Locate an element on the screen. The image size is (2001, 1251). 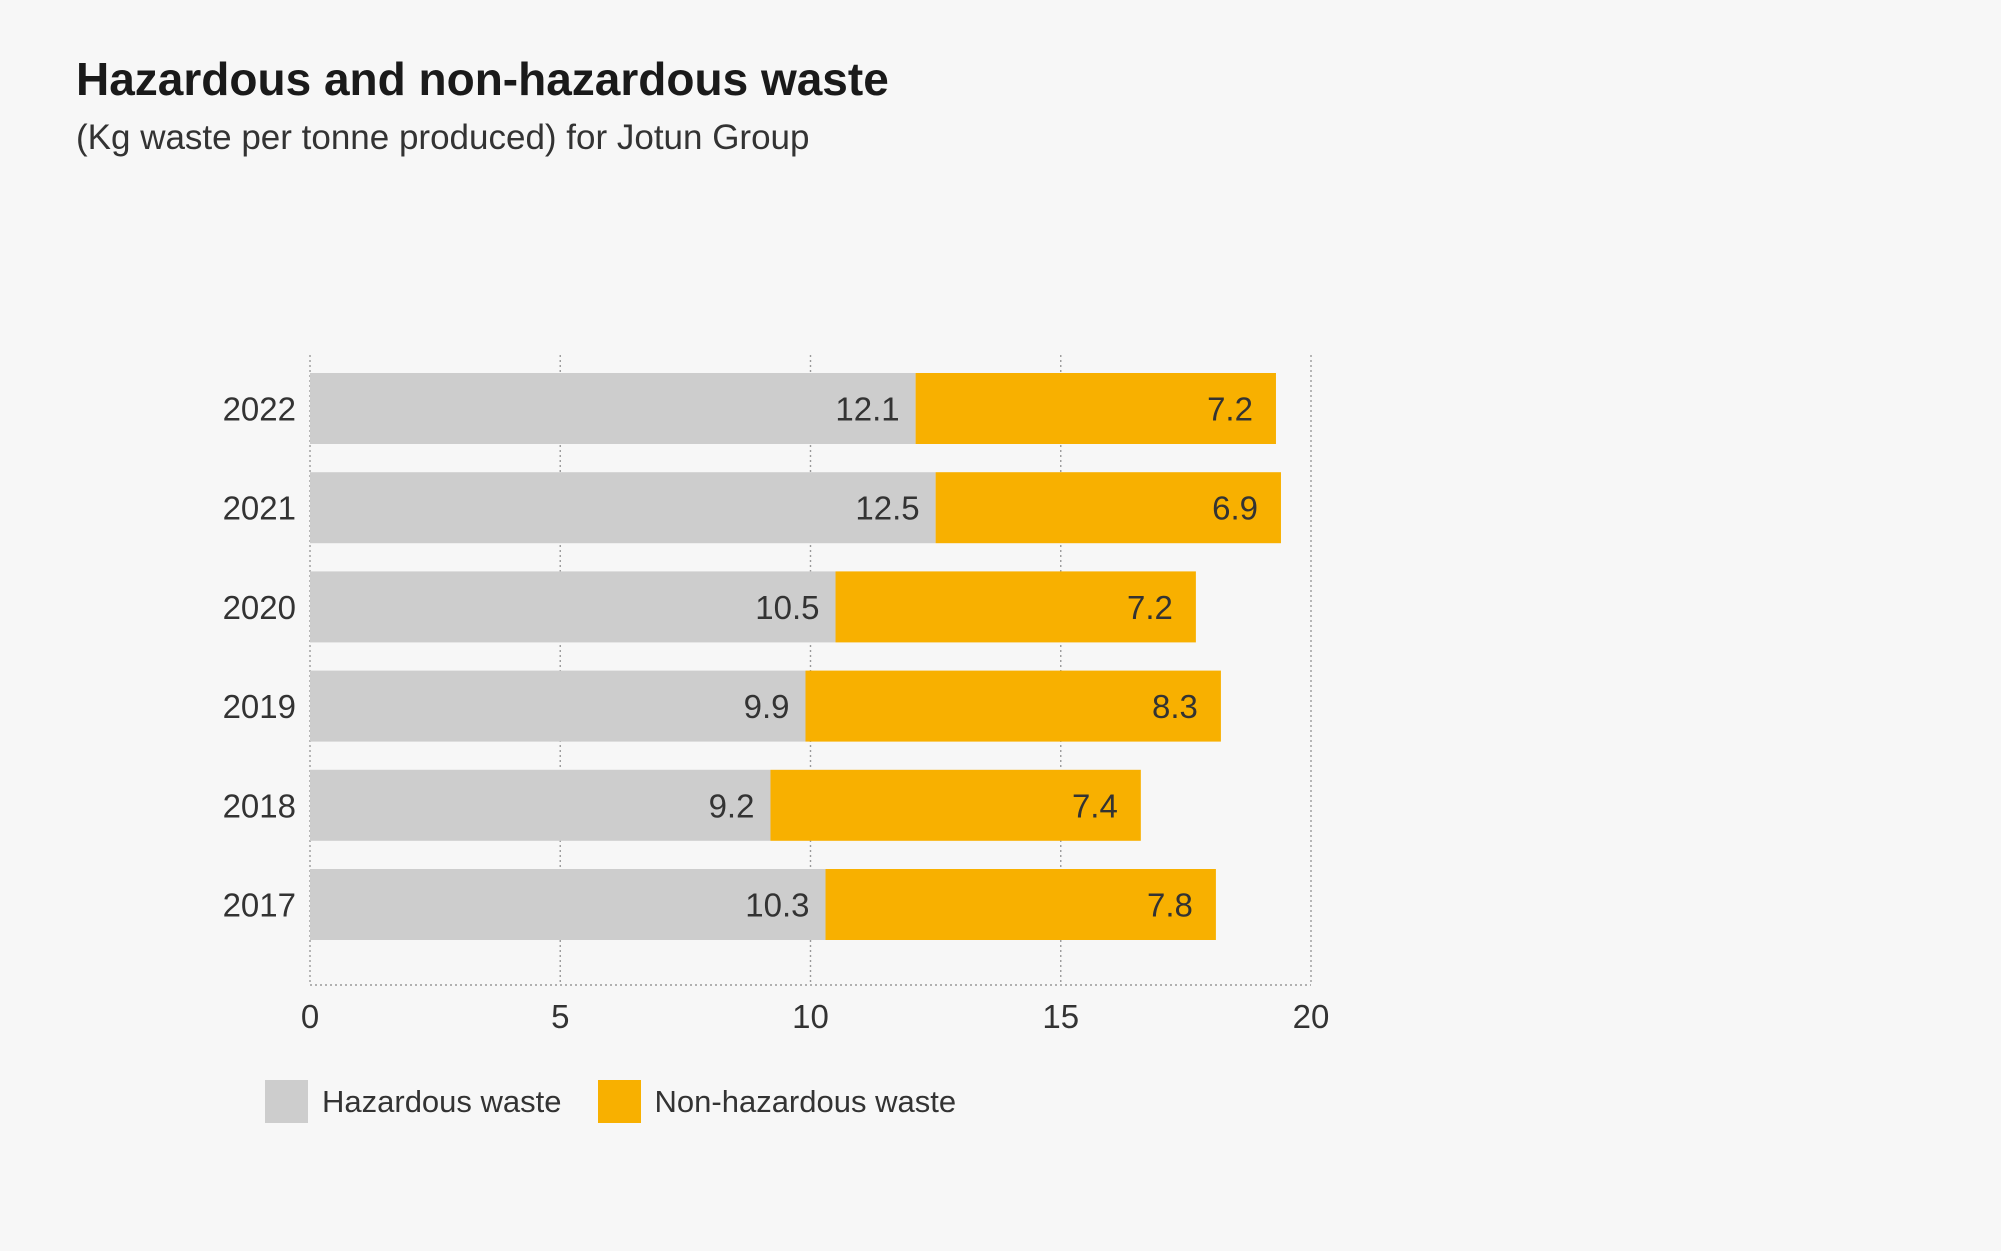
data-label-hazardous: 10.3 is located at coordinates (777, 905).